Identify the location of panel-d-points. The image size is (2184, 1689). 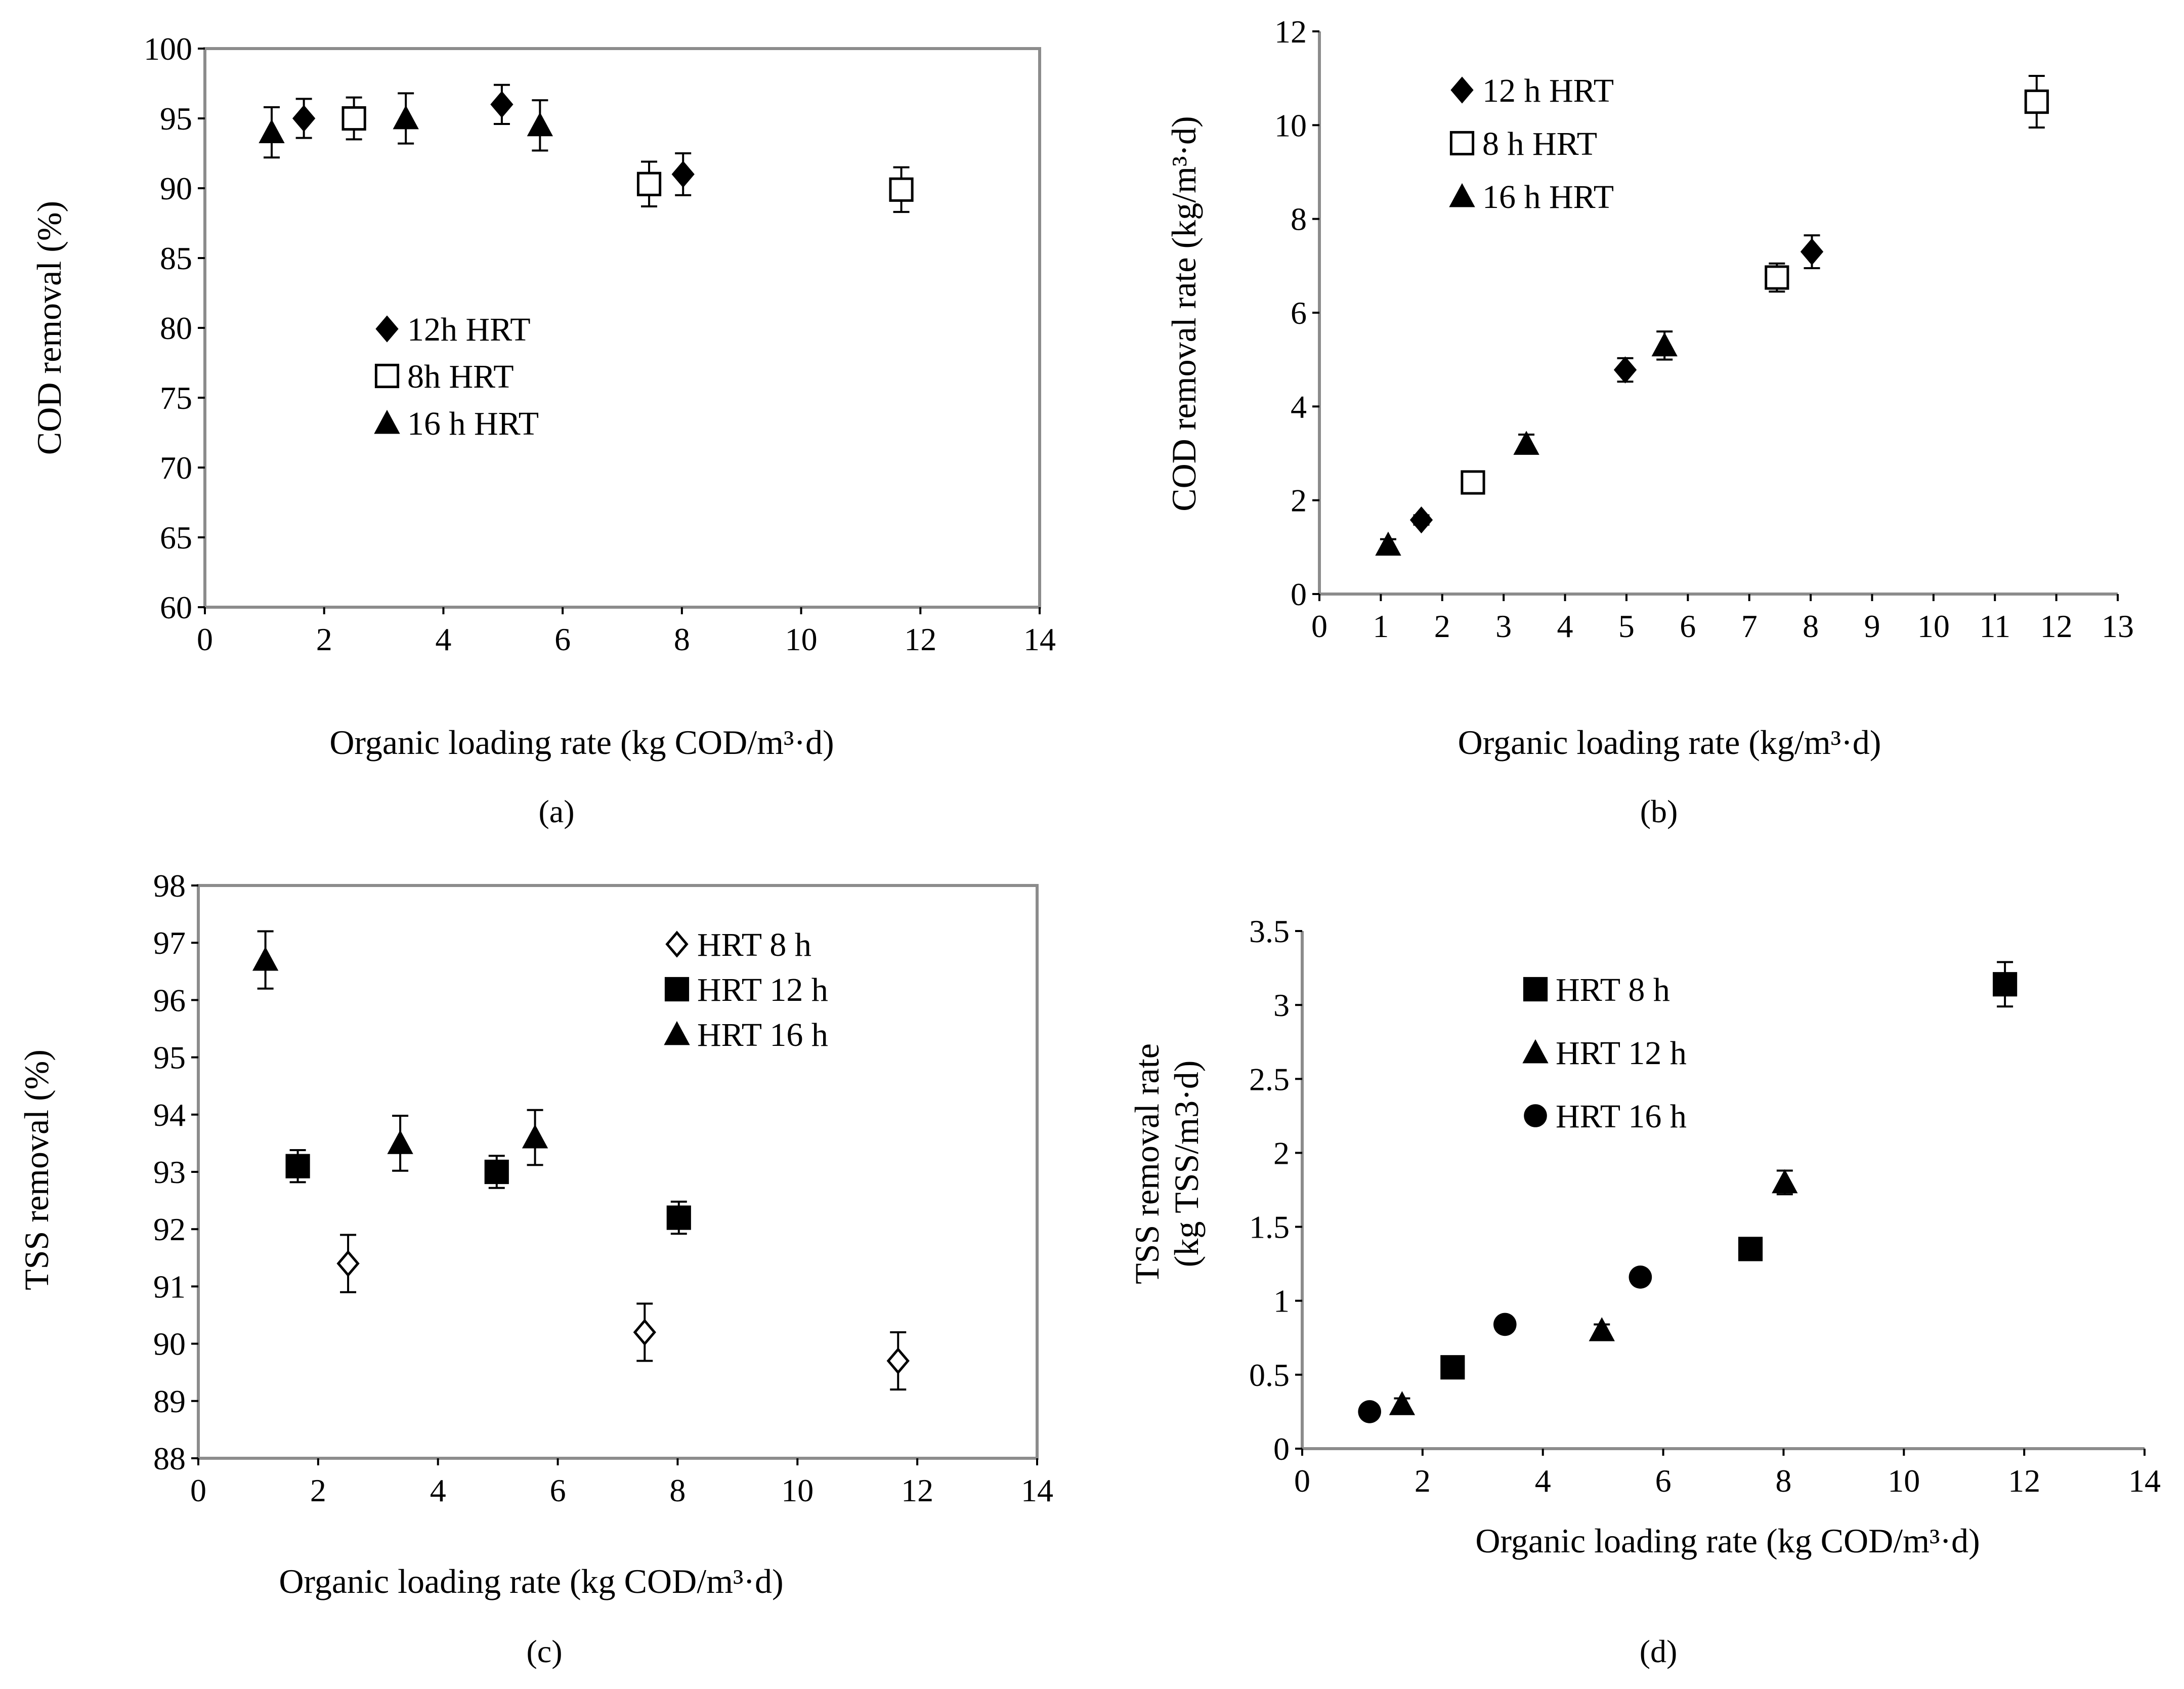
(1688, 1192).